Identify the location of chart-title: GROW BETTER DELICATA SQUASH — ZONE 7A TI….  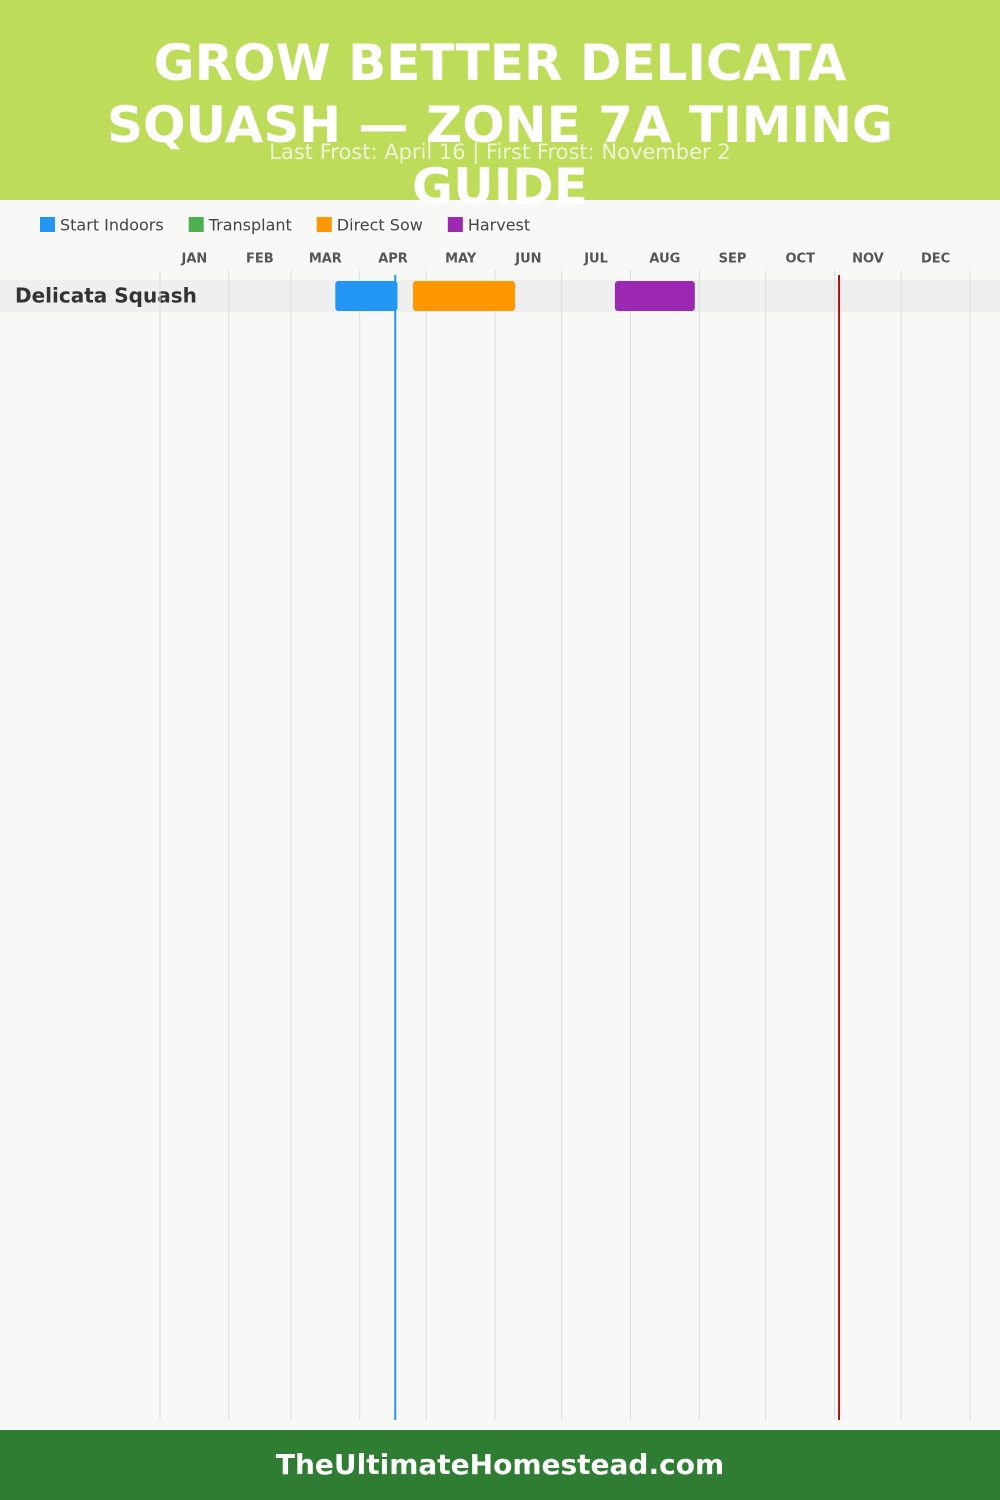
(500, 125).